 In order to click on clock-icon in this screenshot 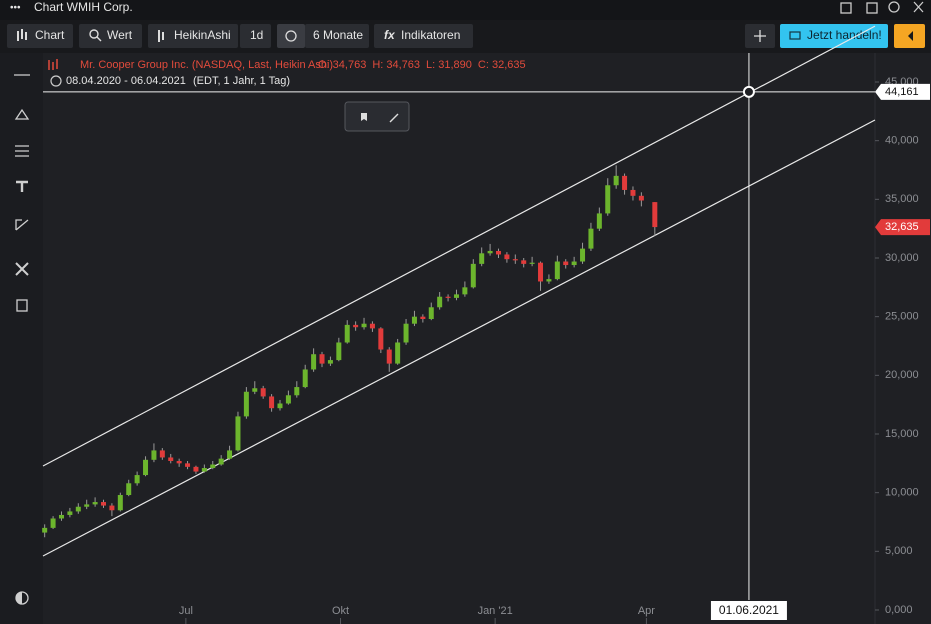, I will do `click(291, 36)`.